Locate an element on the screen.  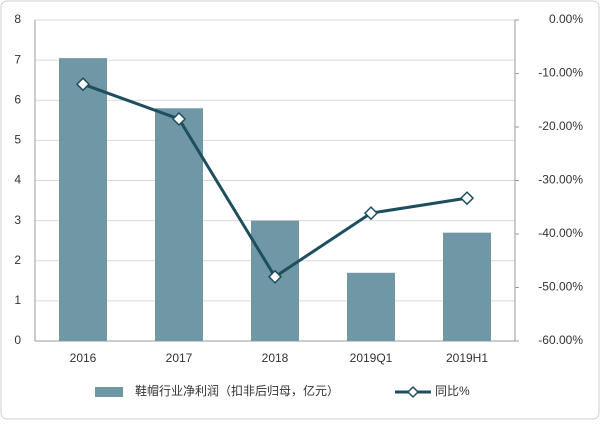
legend-marker is located at coordinates (413, 392).